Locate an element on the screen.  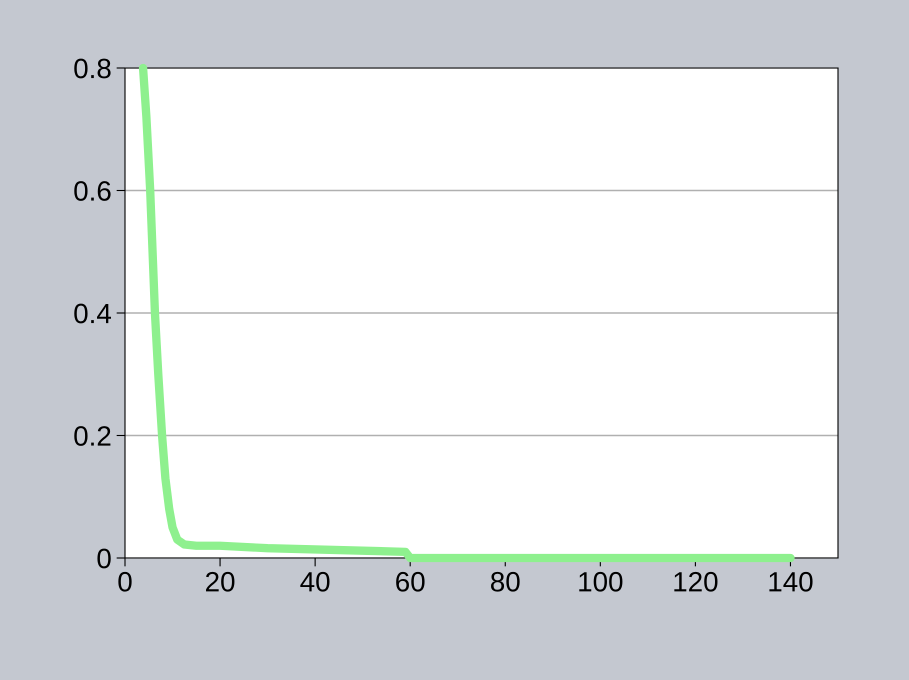
x-tick-label: 140 is located at coordinates (791, 582).